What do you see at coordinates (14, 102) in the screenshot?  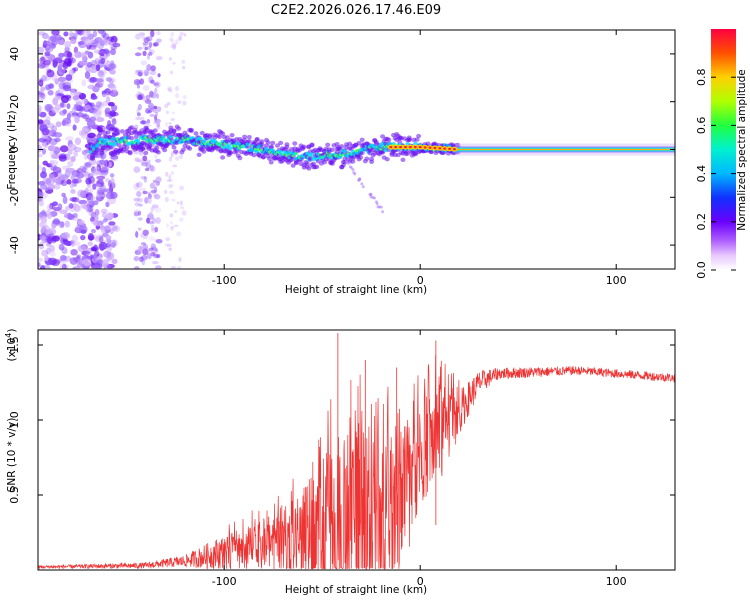 I see `spectrogram-y-tick-label: 20` at bounding box center [14, 102].